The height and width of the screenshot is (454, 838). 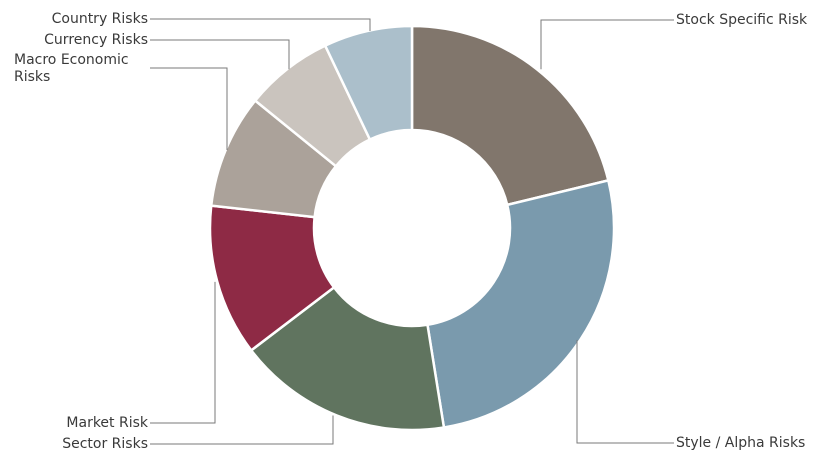 I want to click on slice-country-risks, so click(x=368, y=83).